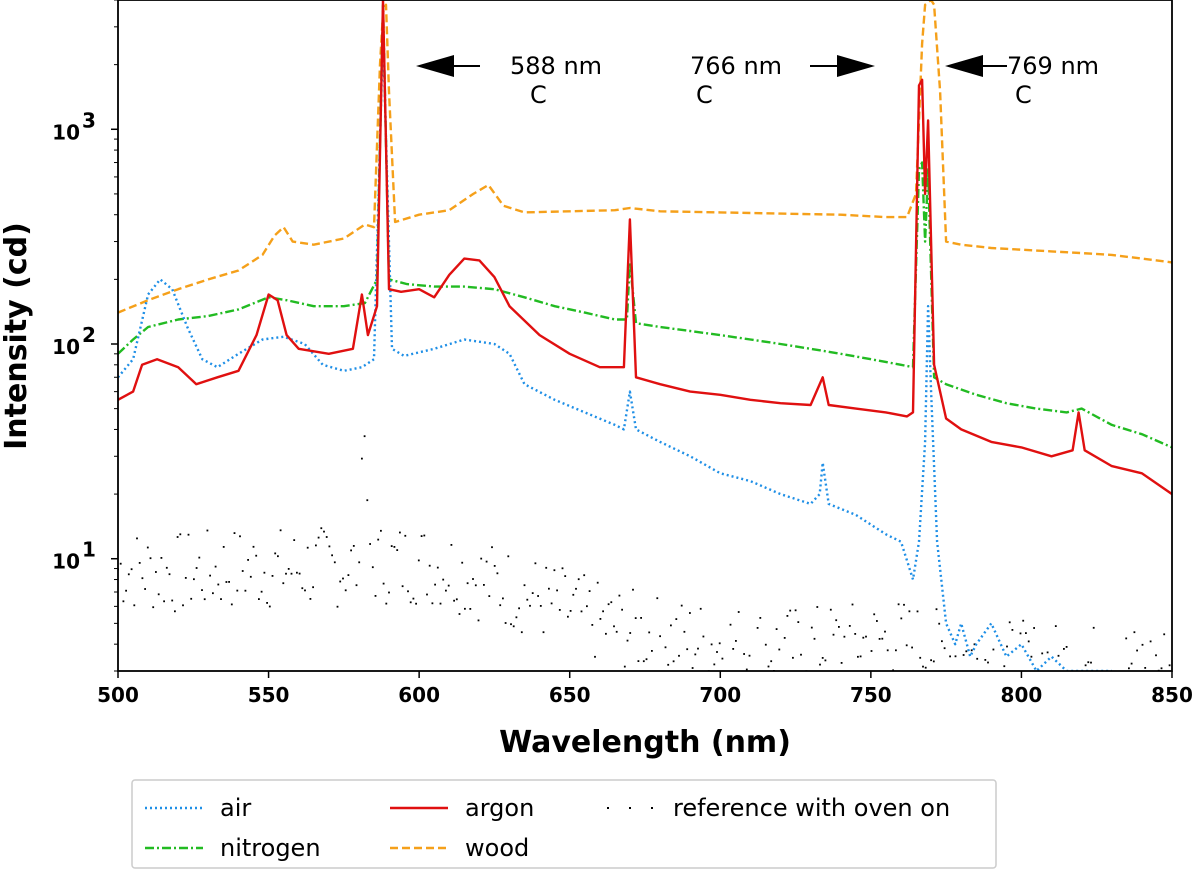  I want to click on x-tick-label: 700, so click(720, 695).